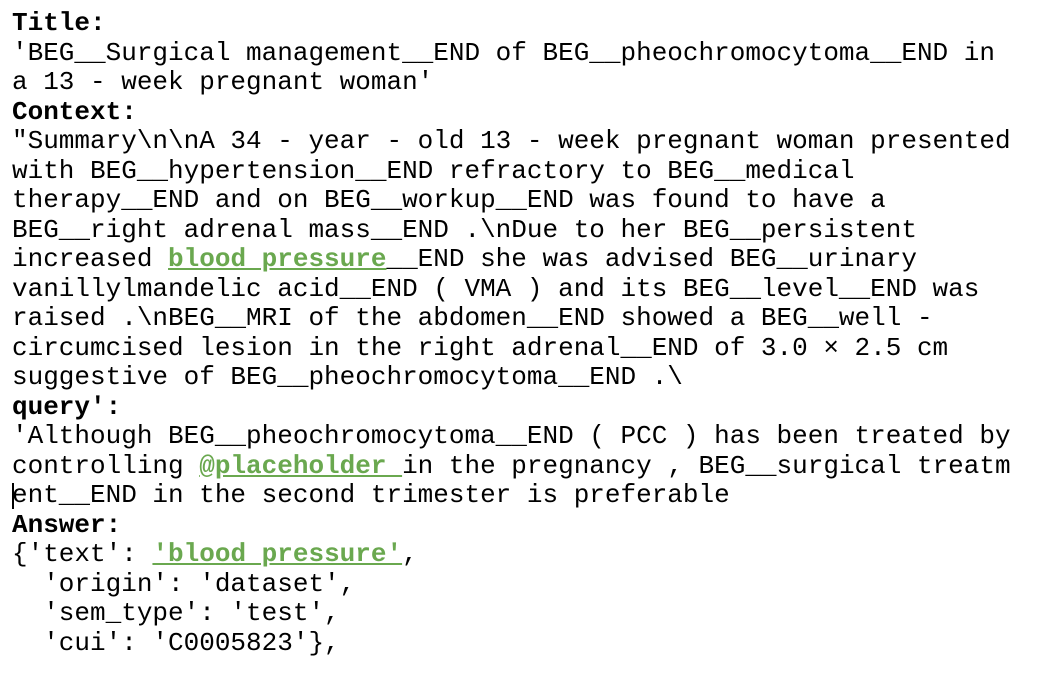 The height and width of the screenshot is (684, 1050). I want to click on text-line: 'origin': 'dataset',, so click(184, 584).